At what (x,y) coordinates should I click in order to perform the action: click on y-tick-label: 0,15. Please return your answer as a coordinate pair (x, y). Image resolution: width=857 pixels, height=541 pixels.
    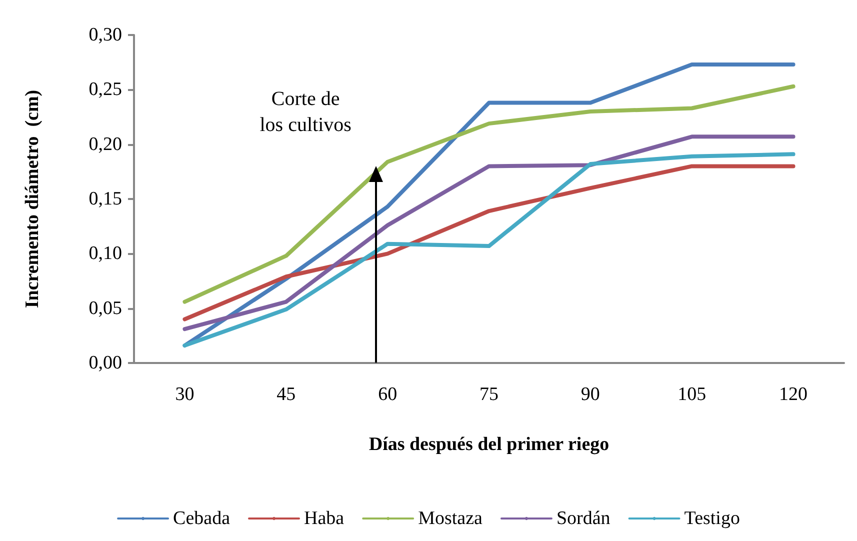
    Looking at the image, I should click on (105, 199).